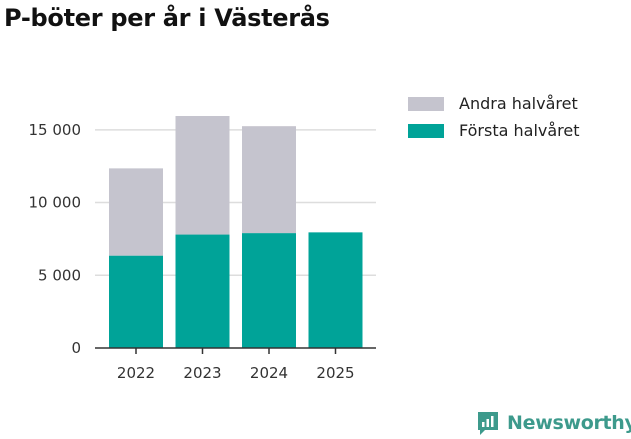 The width and height of the screenshot is (631, 439). I want to click on legend-item-forsta-halvaret: Första halvåret, so click(494, 130).